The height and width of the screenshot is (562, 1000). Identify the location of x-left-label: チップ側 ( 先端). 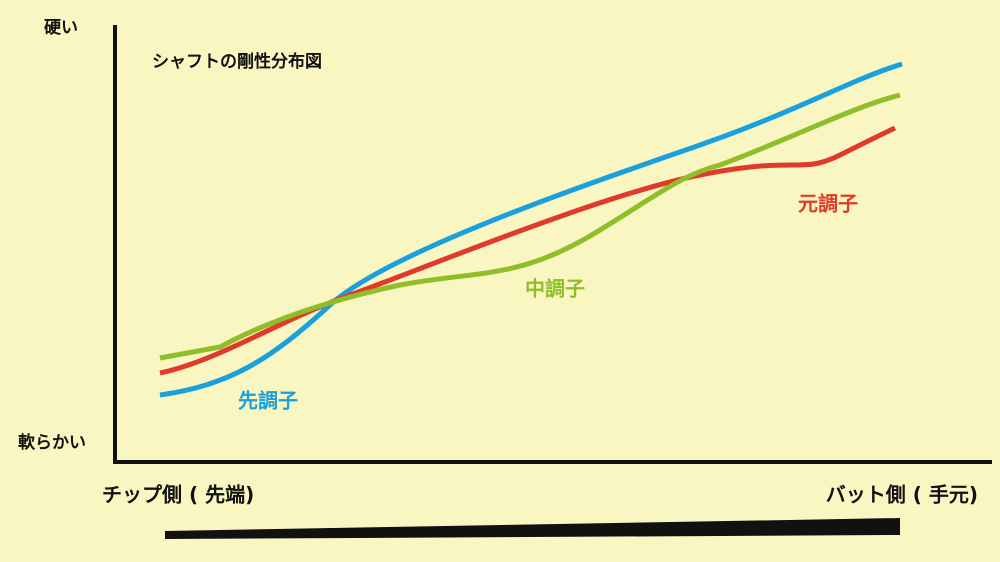
(178, 495).